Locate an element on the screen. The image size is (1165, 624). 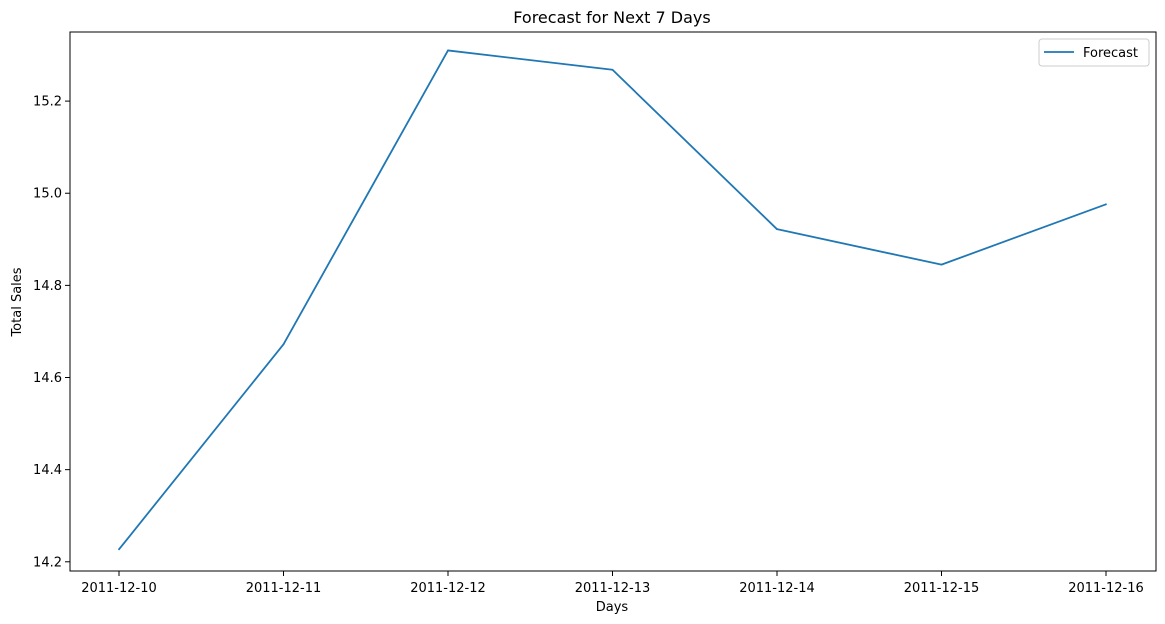
y-tick-label: 14.2 is located at coordinates (47, 562).